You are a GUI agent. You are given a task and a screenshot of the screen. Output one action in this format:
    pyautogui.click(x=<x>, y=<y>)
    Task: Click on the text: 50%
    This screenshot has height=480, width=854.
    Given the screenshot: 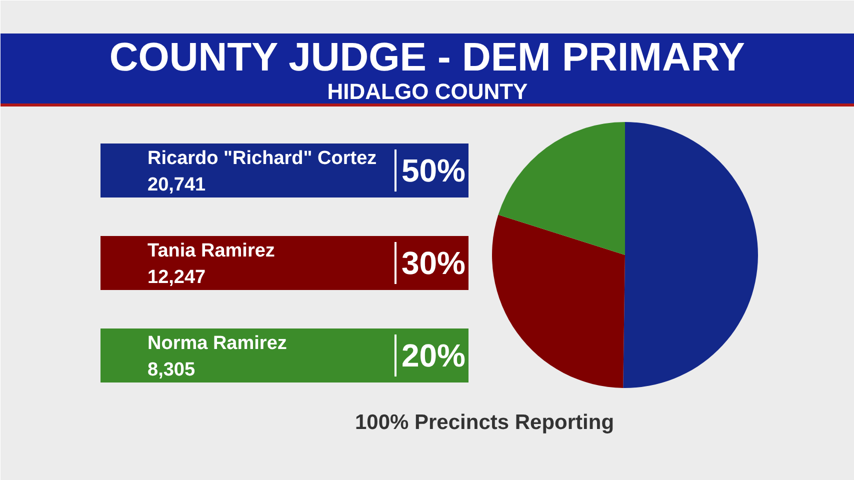 What is the action you would take?
    pyautogui.click(x=433, y=170)
    